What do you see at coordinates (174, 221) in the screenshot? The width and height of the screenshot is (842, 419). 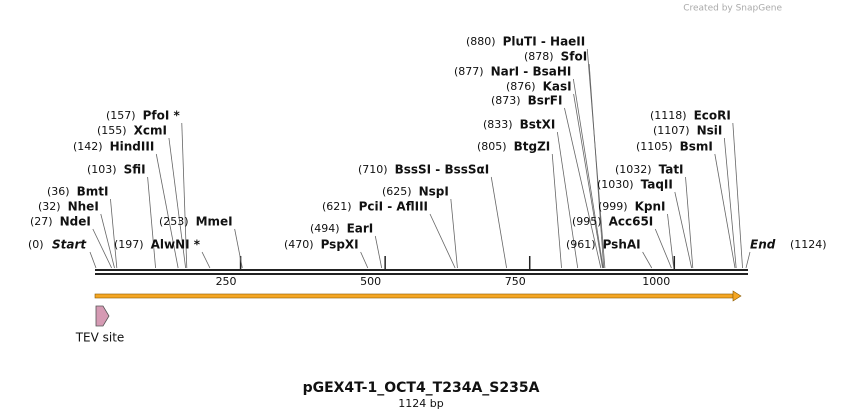 I see `site-position: (253)` at bounding box center [174, 221].